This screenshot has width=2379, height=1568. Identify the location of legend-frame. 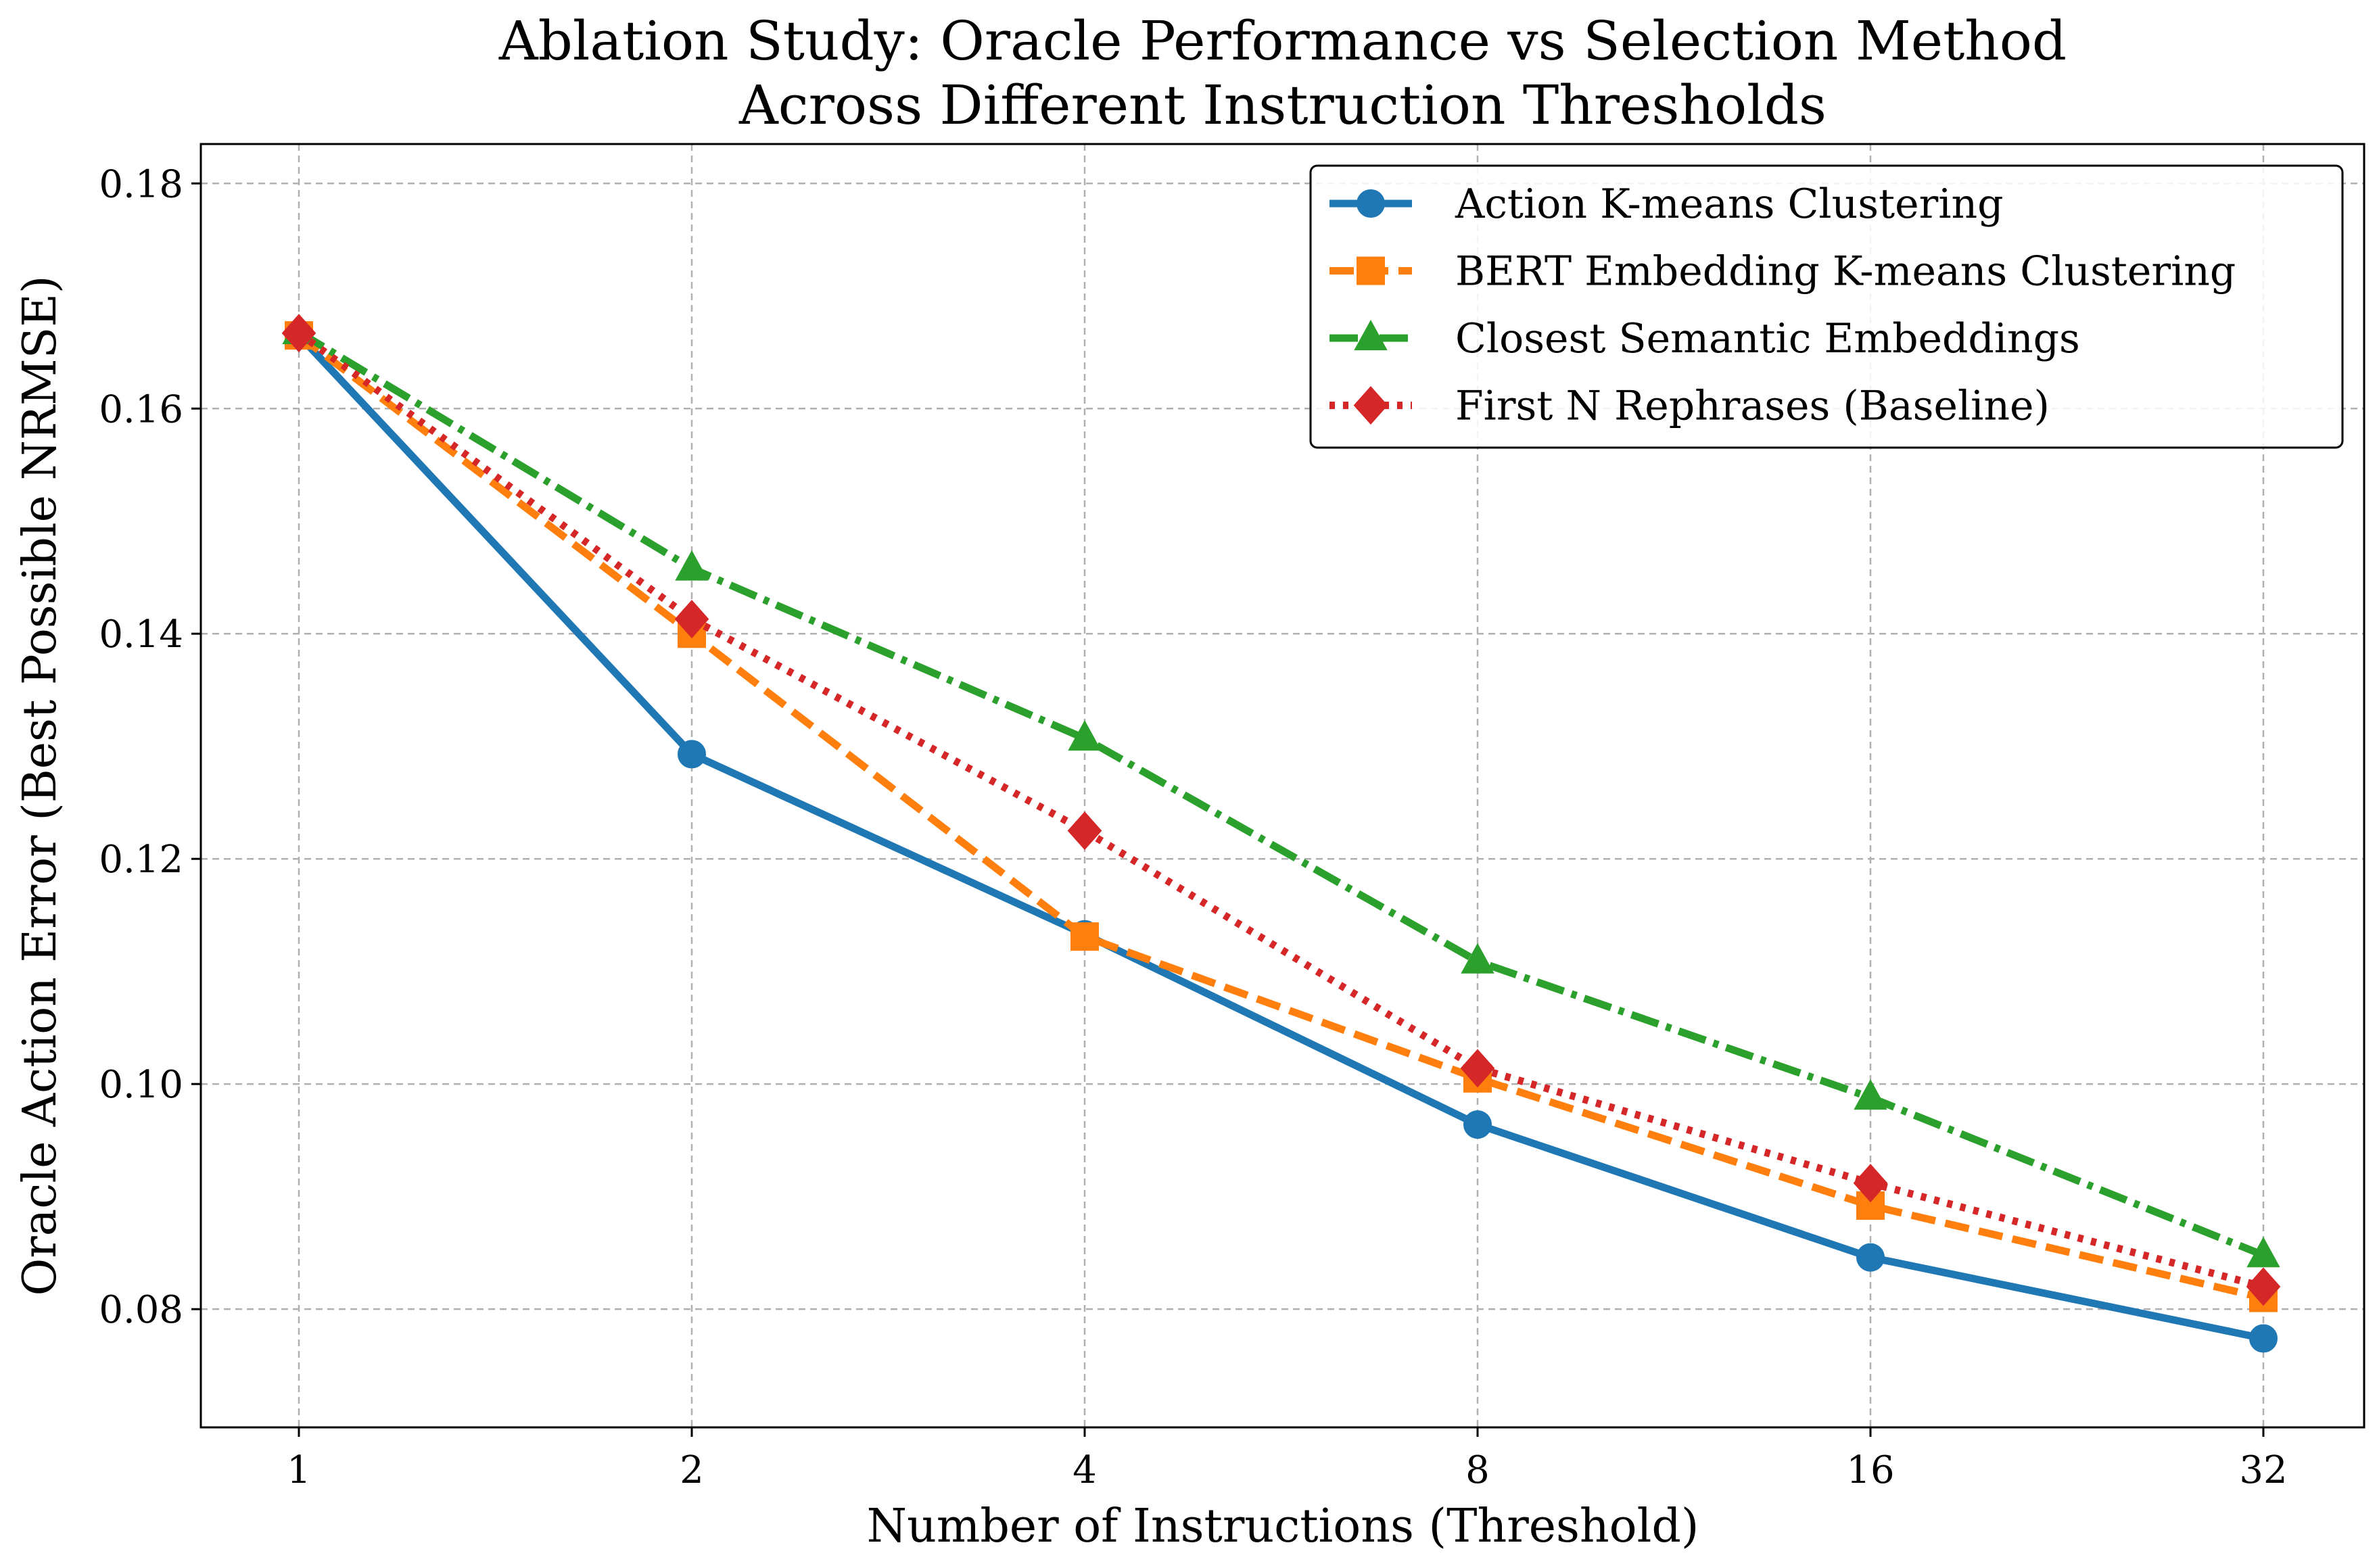
(1827, 306).